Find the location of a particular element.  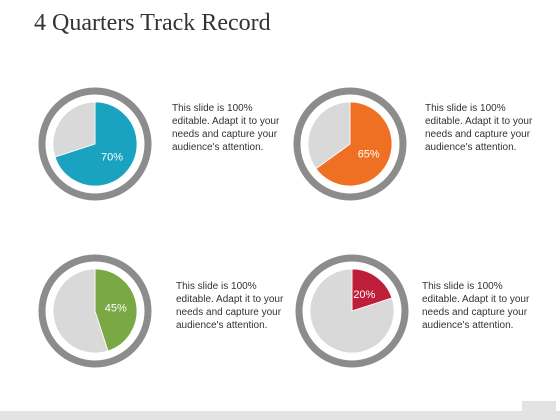

pie-chart-q4: 20% is located at coordinates (352, 311).